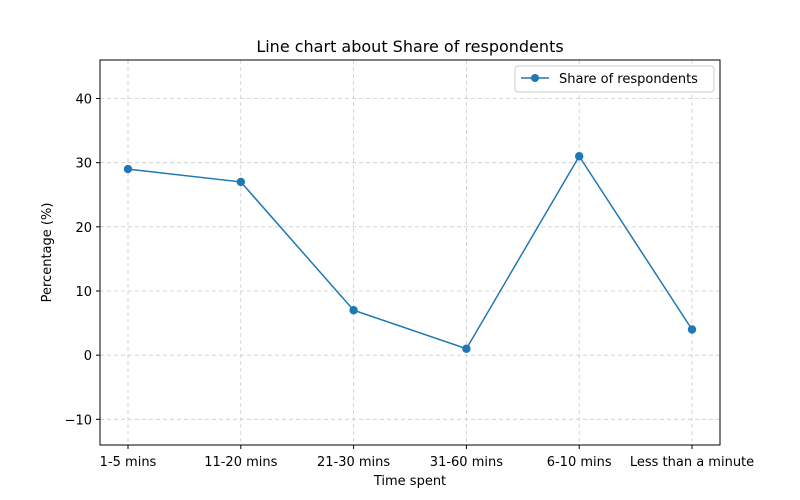 This screenshot has height=500, width=800. What do you see at coordinates (535, 78) in the screenshot?
I see `legend-marker` at bounding box center [535, 78].